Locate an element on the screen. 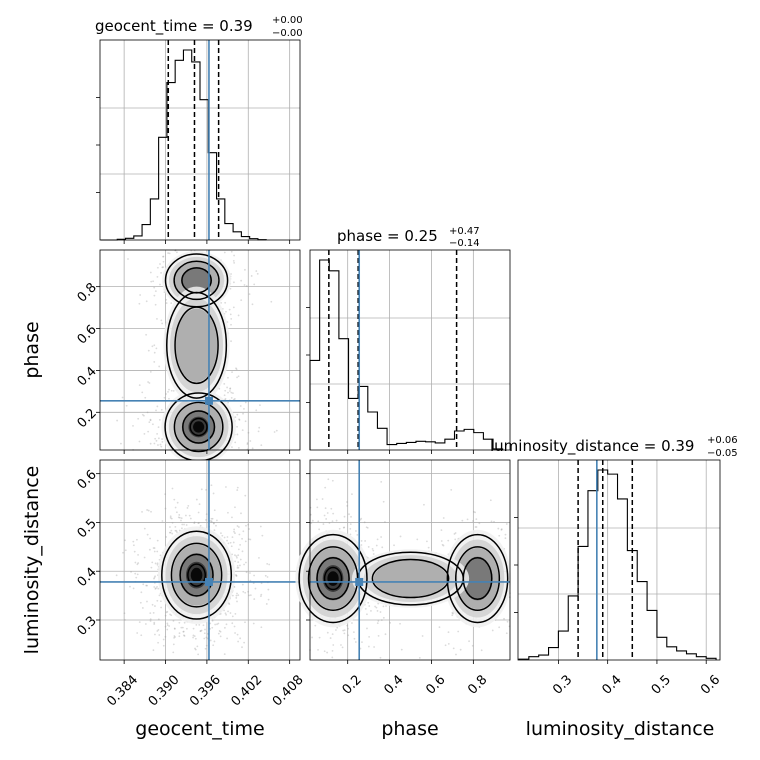 Image resolution: width=760 pixels, height=760 pixels. tick-label-x: 0.6 is located at coordinates (710, 684).